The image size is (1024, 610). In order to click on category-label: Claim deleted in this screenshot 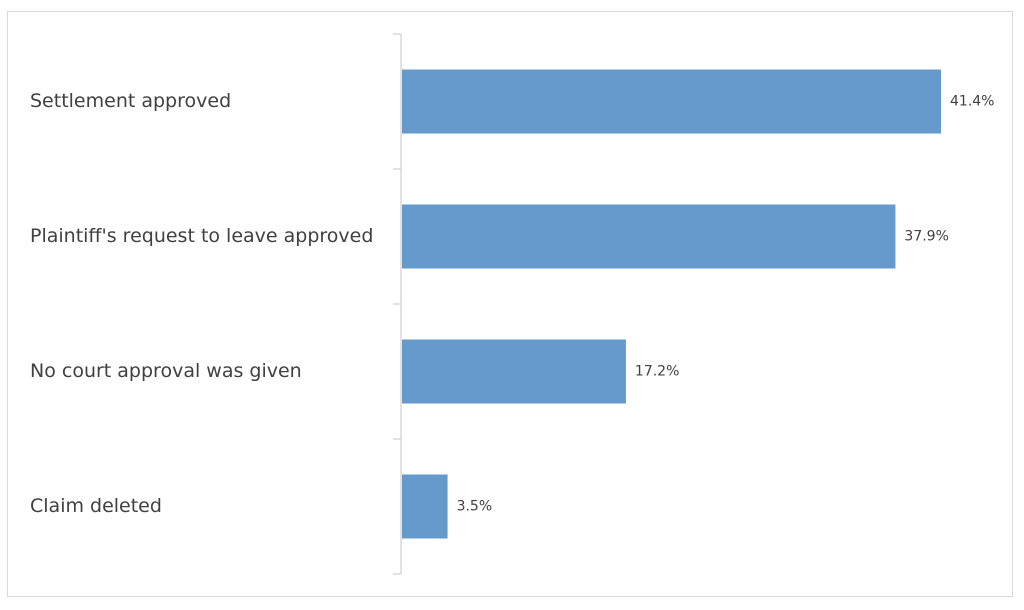, I will do `click(96, 506)`.